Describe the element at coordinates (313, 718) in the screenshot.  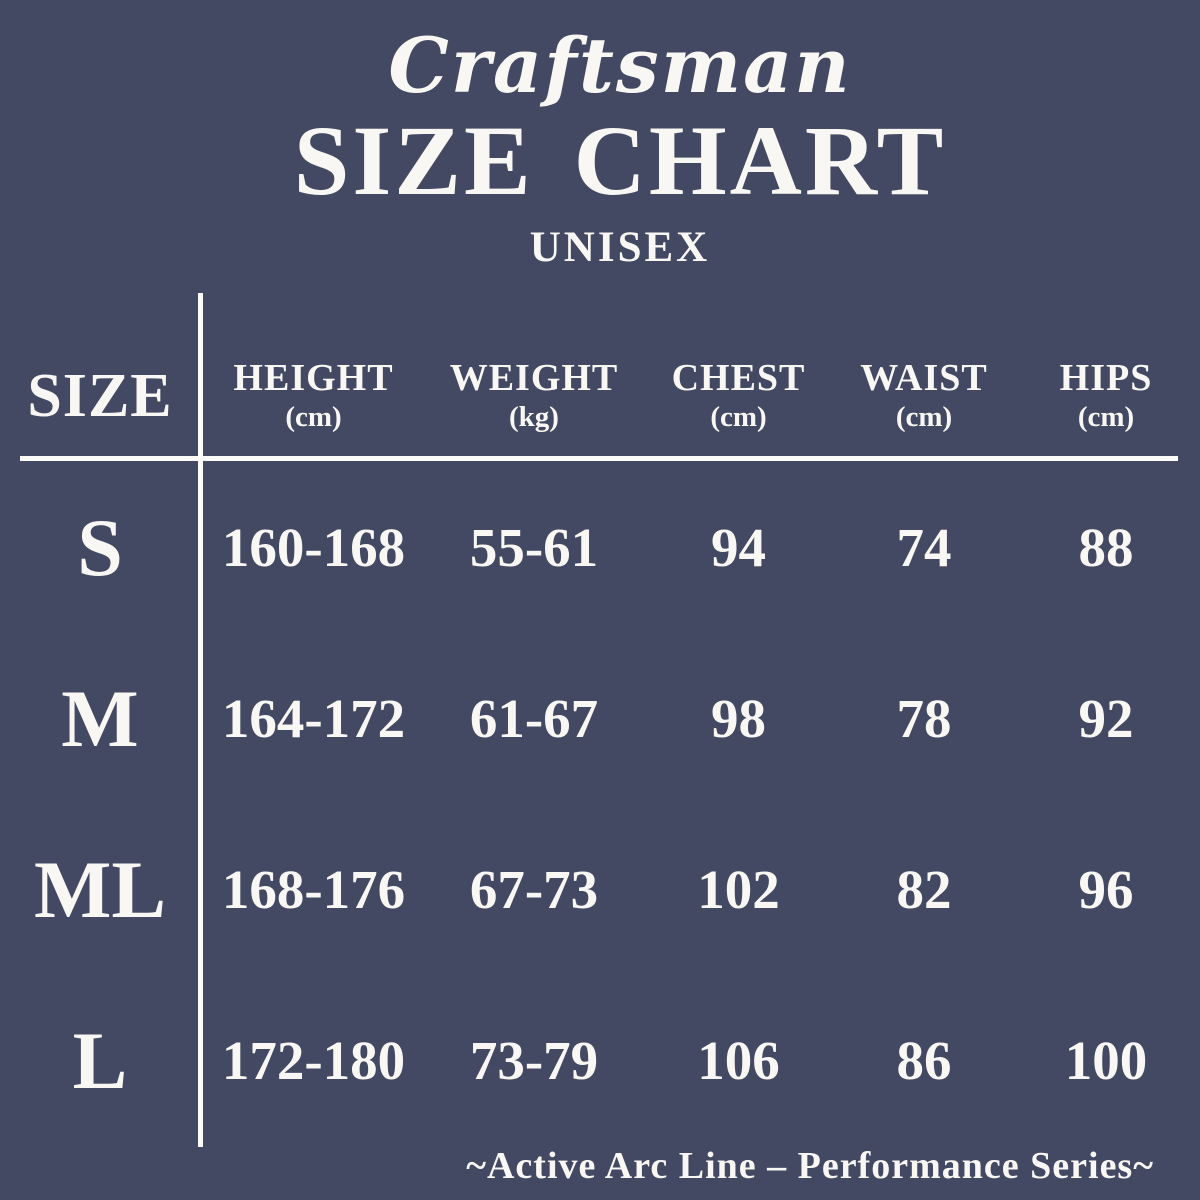
I see `cell-height: 164-172` at that location.